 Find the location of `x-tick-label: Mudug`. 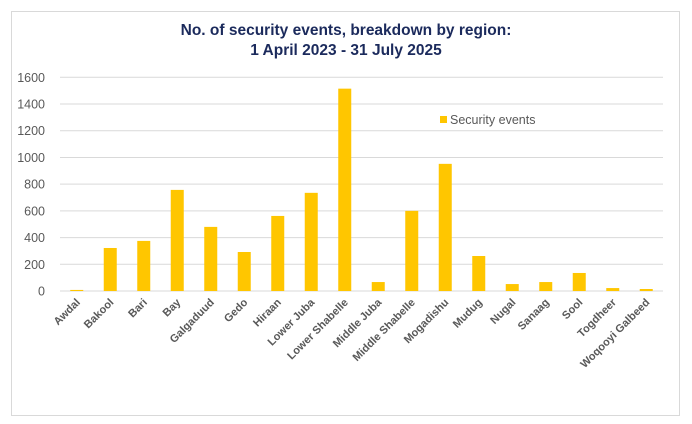

x-tick-label: Mudug is located at coordinates (468, 314).